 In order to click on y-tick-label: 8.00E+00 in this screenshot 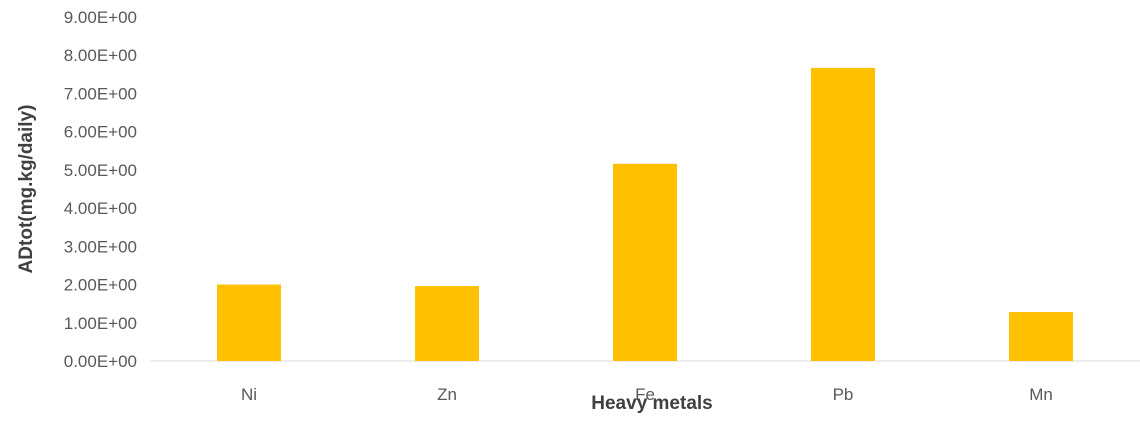, I will do `click(100, 55)`.